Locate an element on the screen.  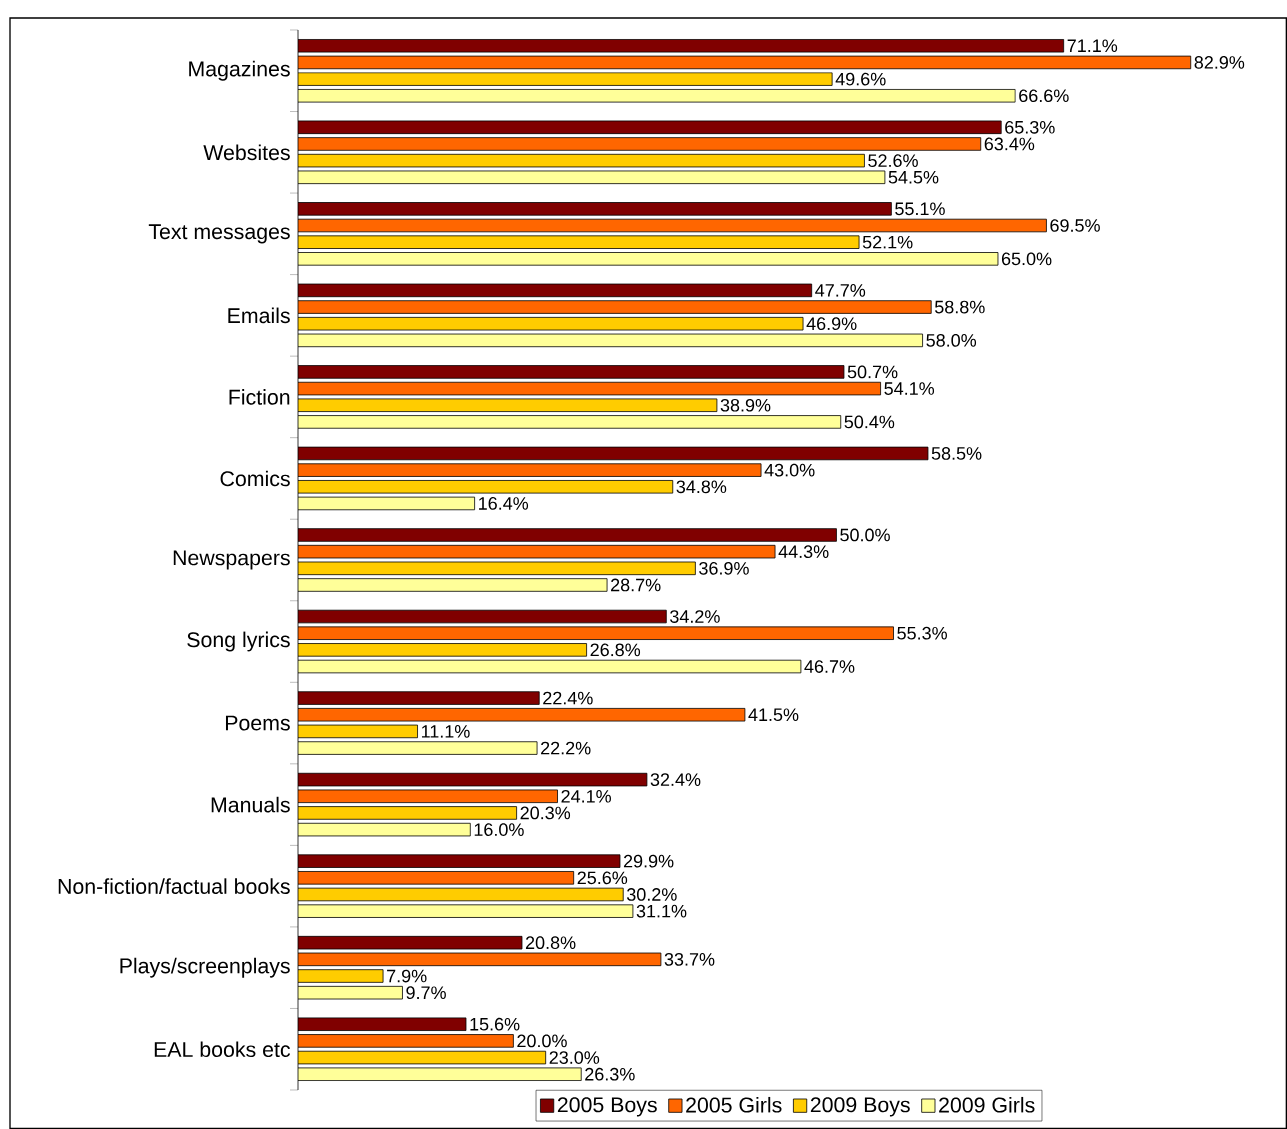
data-label: 25.6% is located at coordinates (602, 878).